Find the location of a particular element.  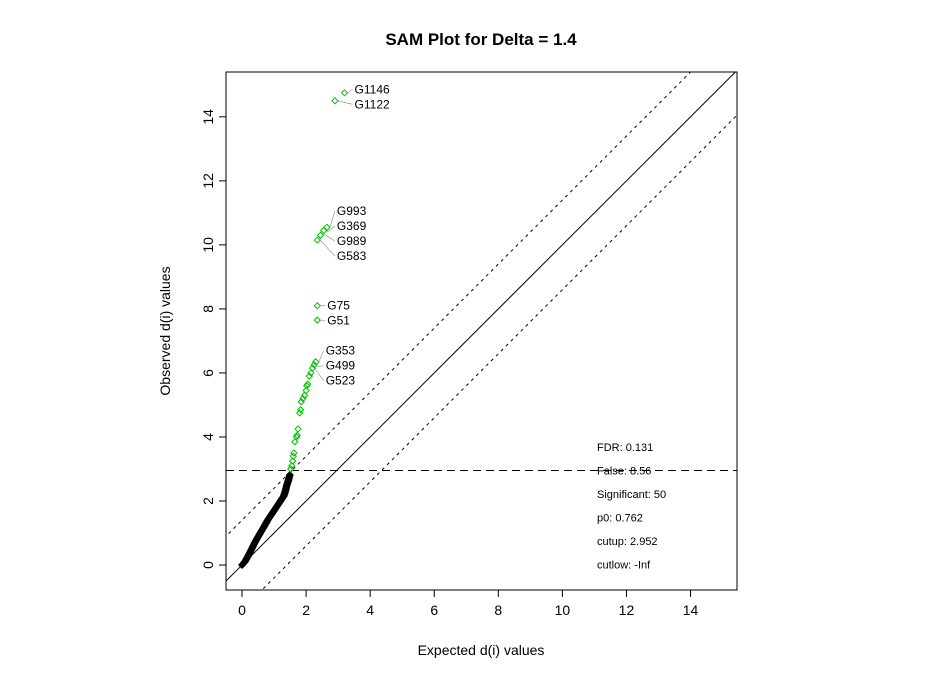

stat-text: False: 8.56 is located at coordinates (624, 472).